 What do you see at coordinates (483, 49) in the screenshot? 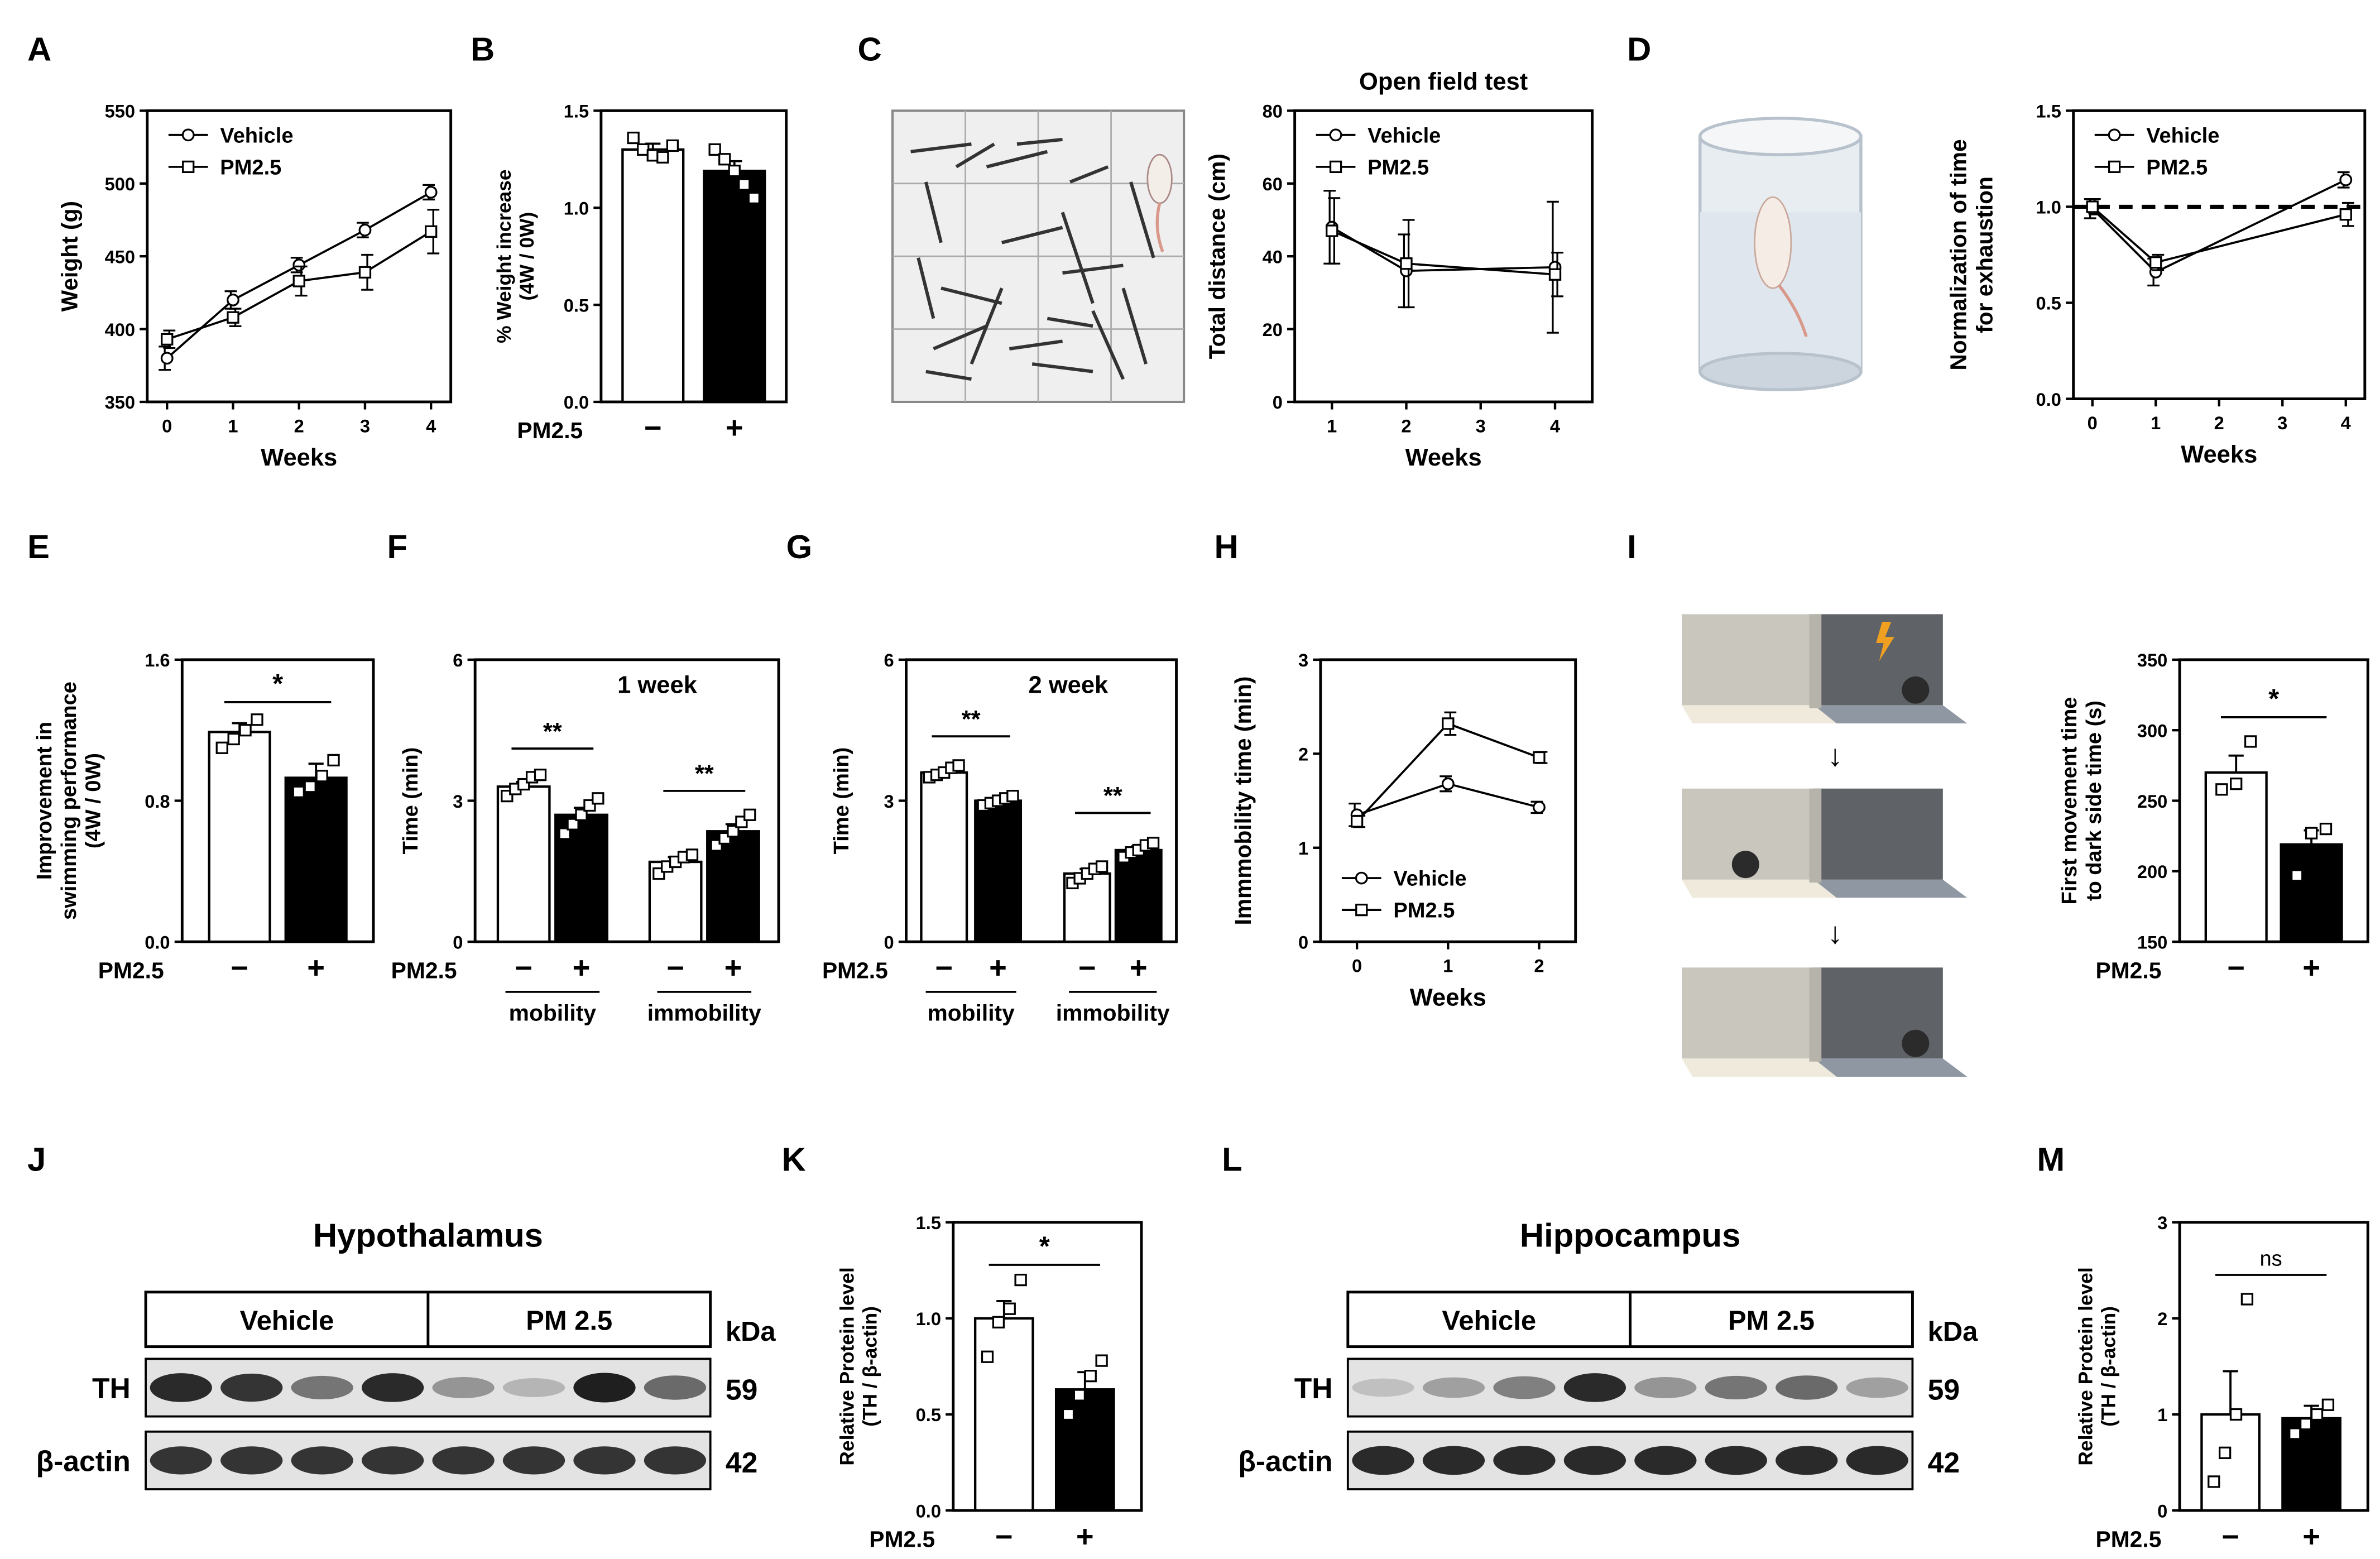
I see `panel-letter-B: B` at bounding box center [483, 49].